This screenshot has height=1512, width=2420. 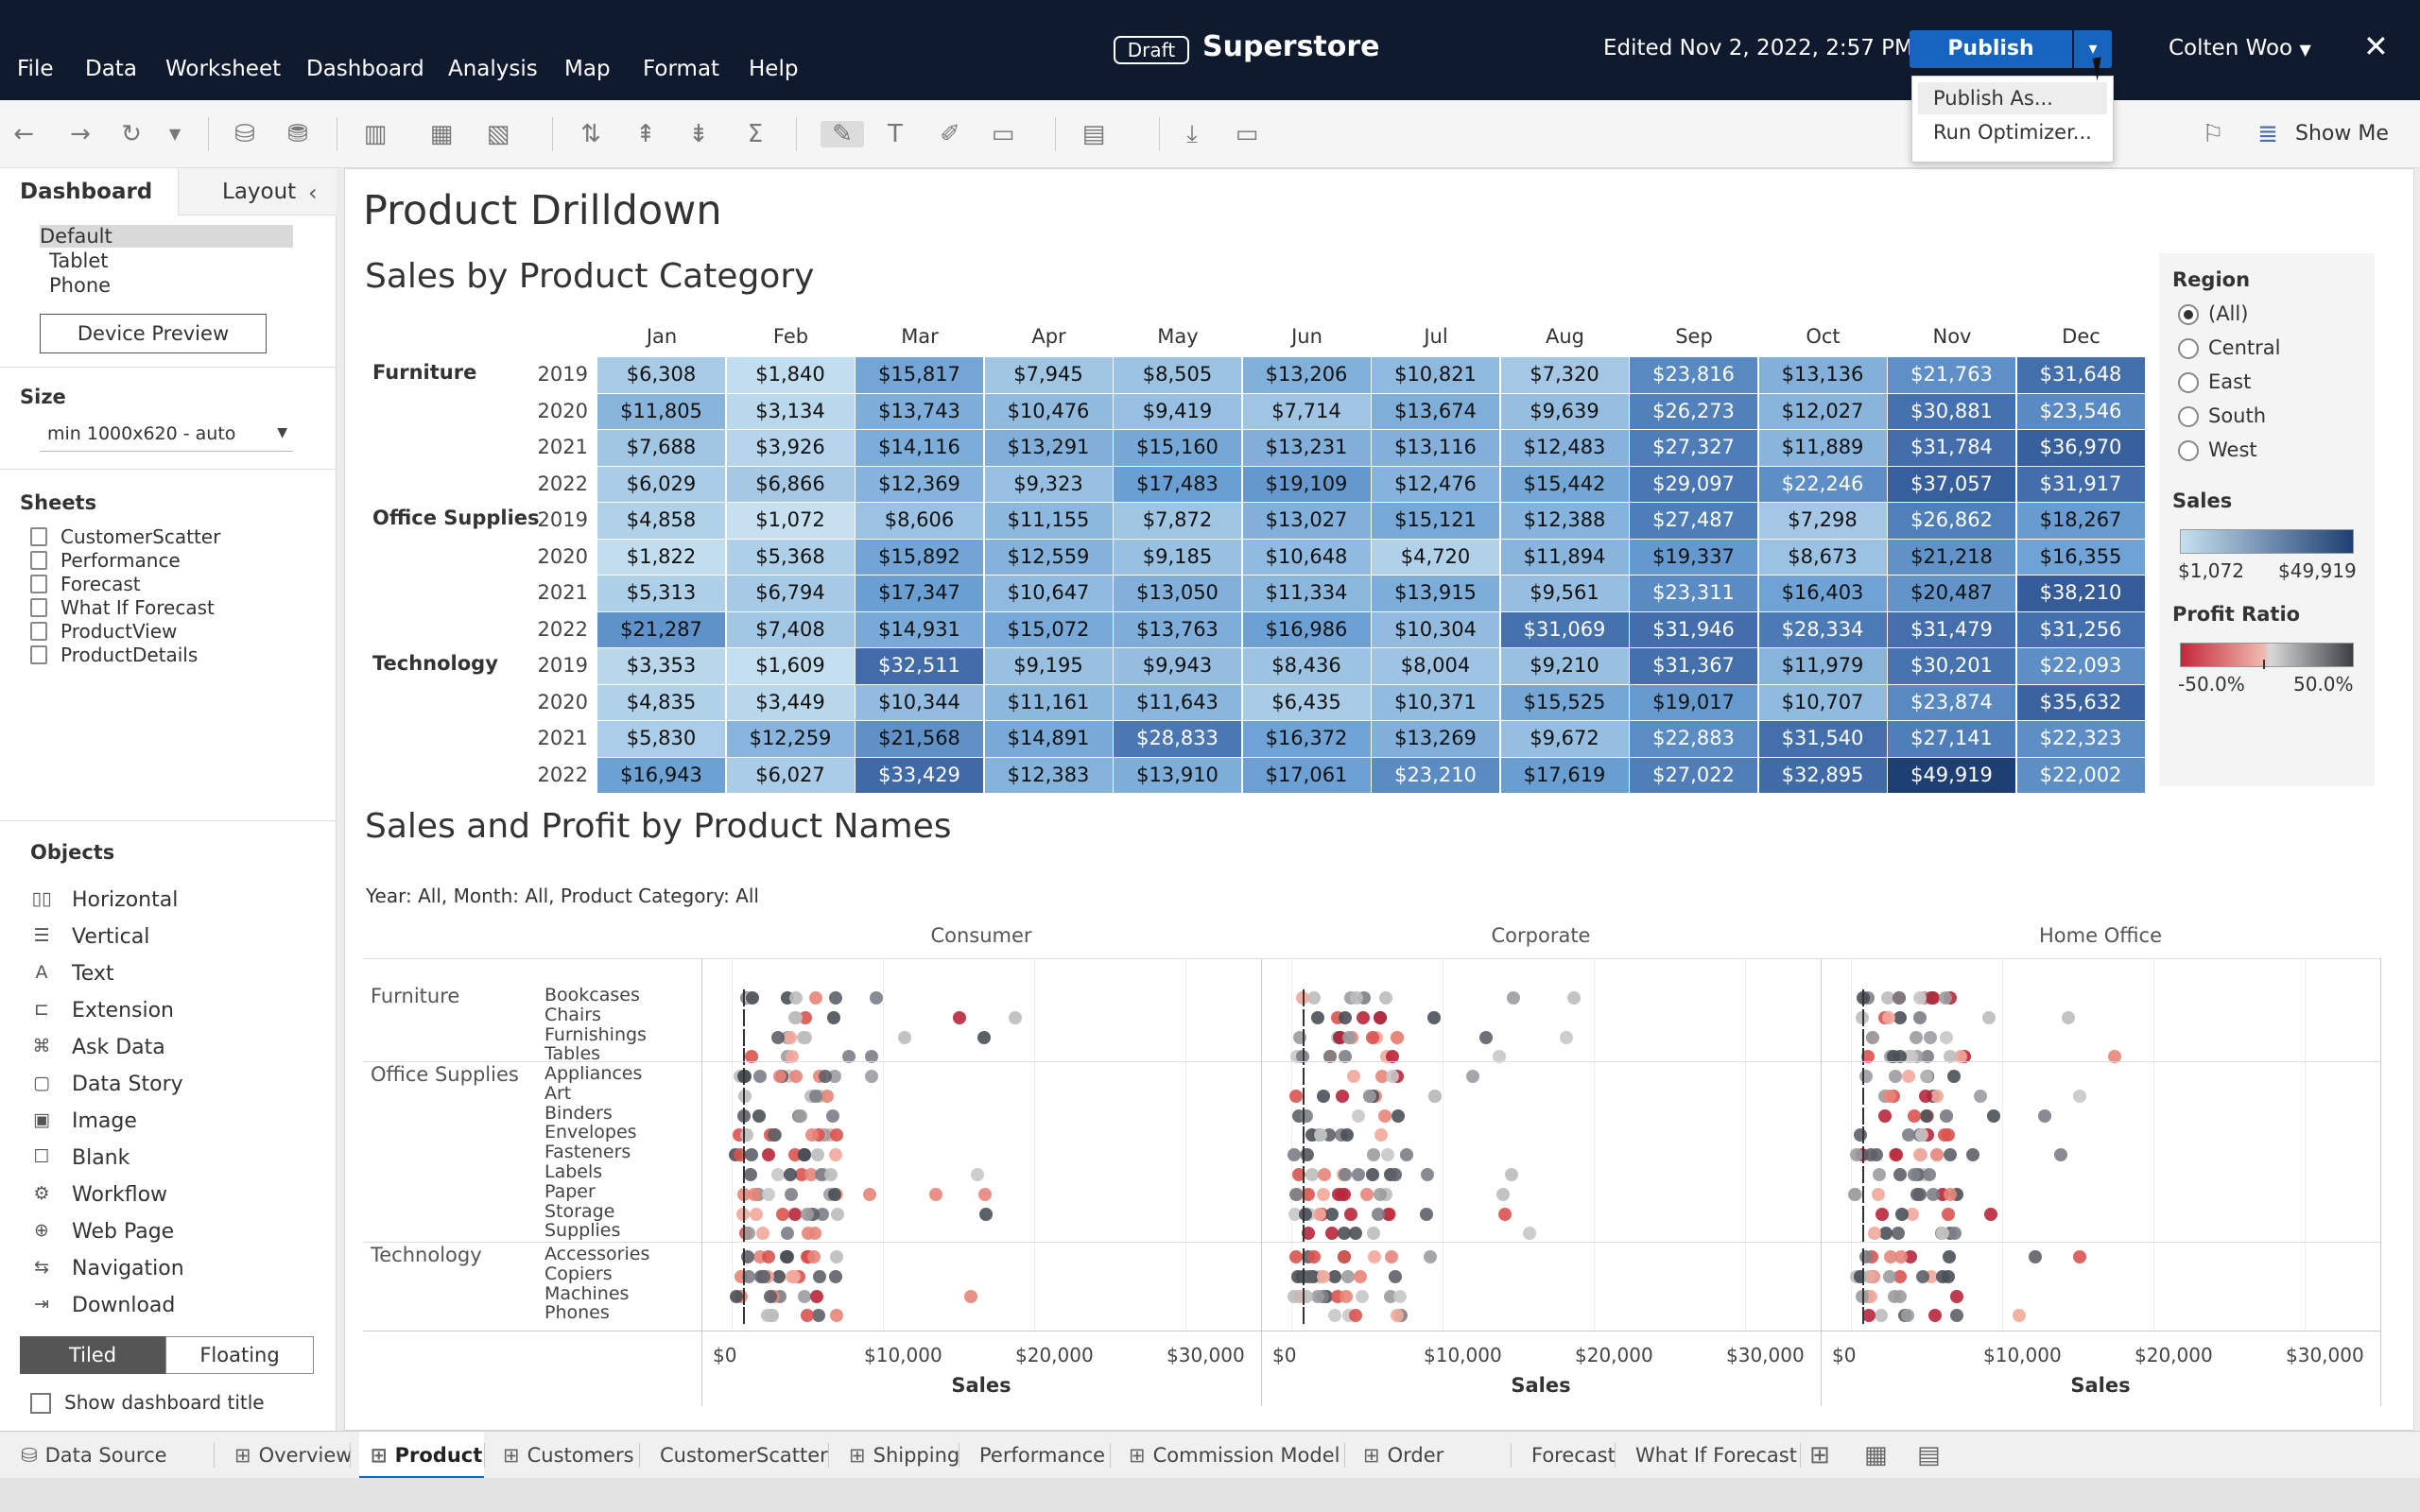 I want to click on heatmap-cell: $31,479, so click(x=1951, y=629).